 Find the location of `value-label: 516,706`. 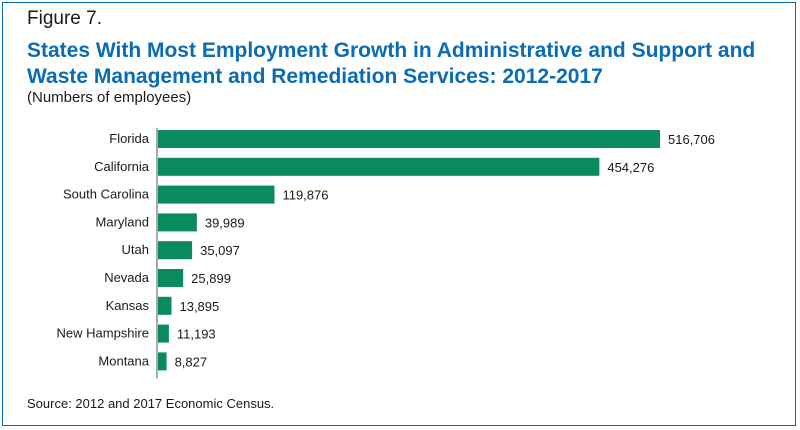

value-label: 516,706 is located at coordinates (691, 139).